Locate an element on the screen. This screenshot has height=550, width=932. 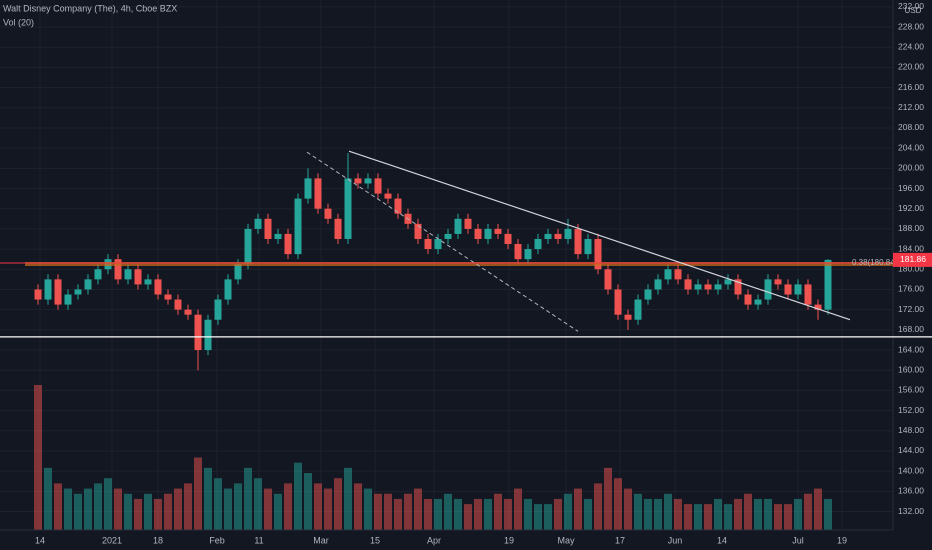
y-tick-label: 220.00 is located at coordinates (911, 67).